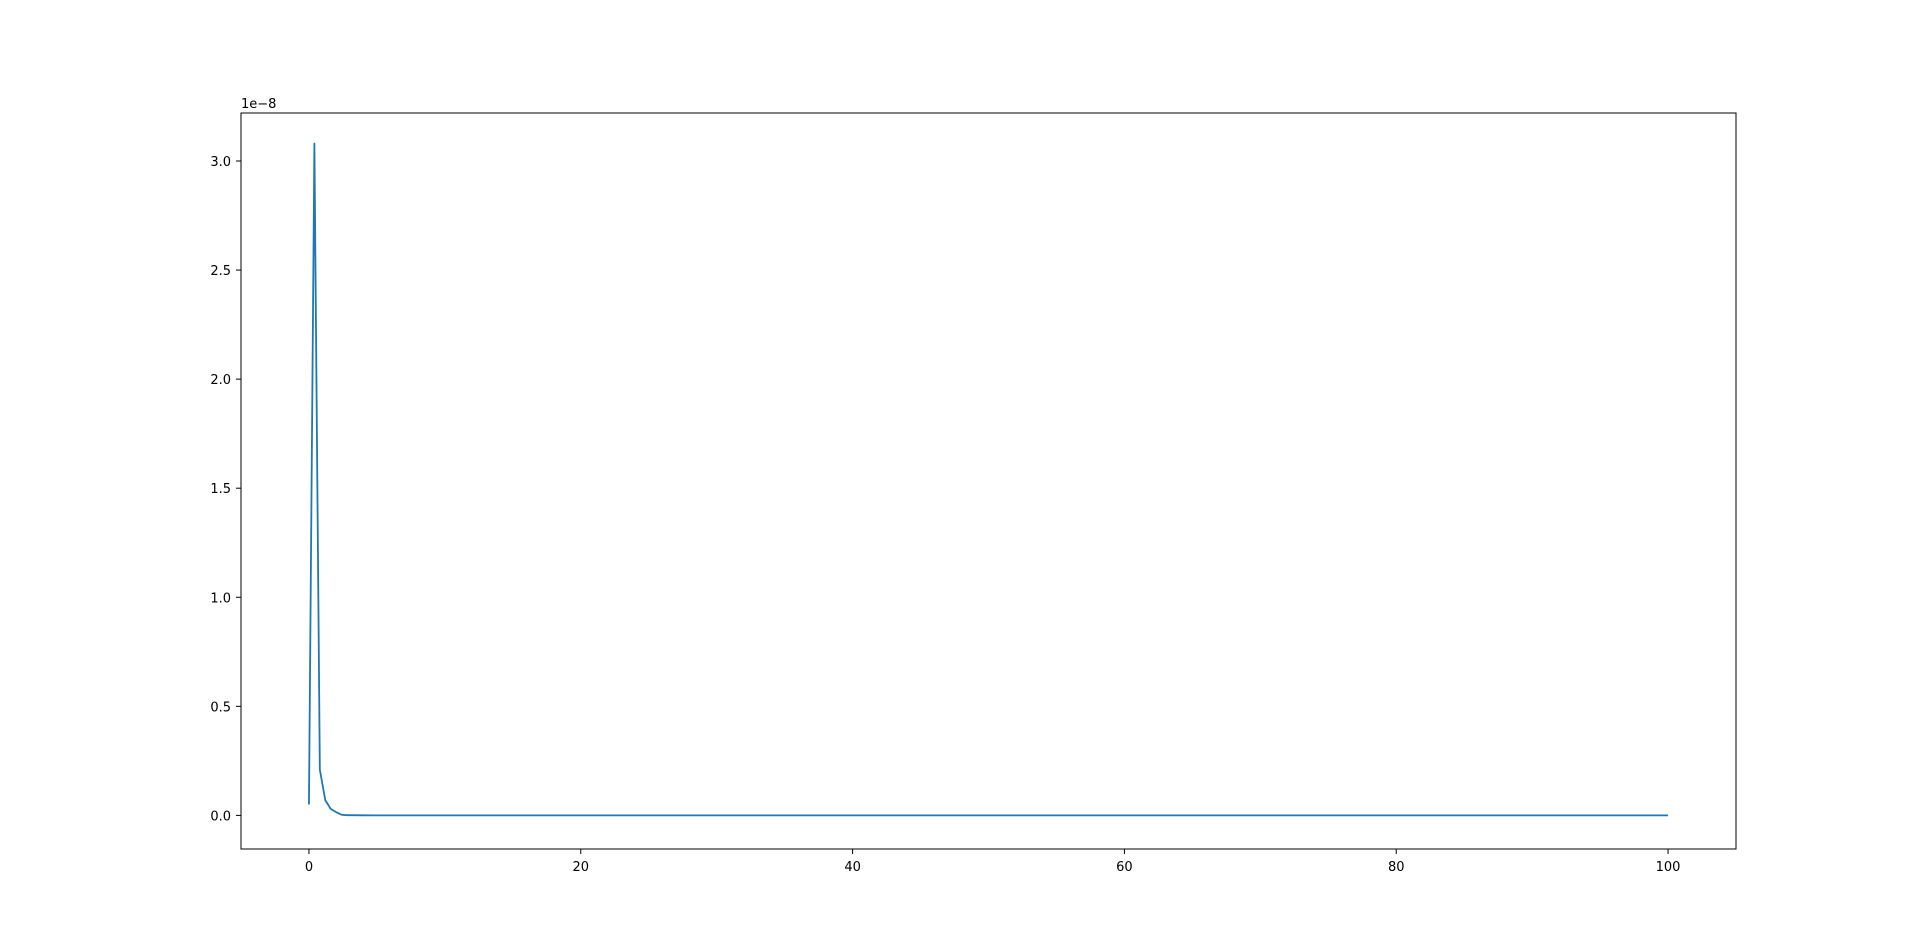 The height and width of the screenshot is (944, 1907). Describe the element at coordinates (220, 489) in the screenshot. I see `y-tick-label: 1.5` at that location.